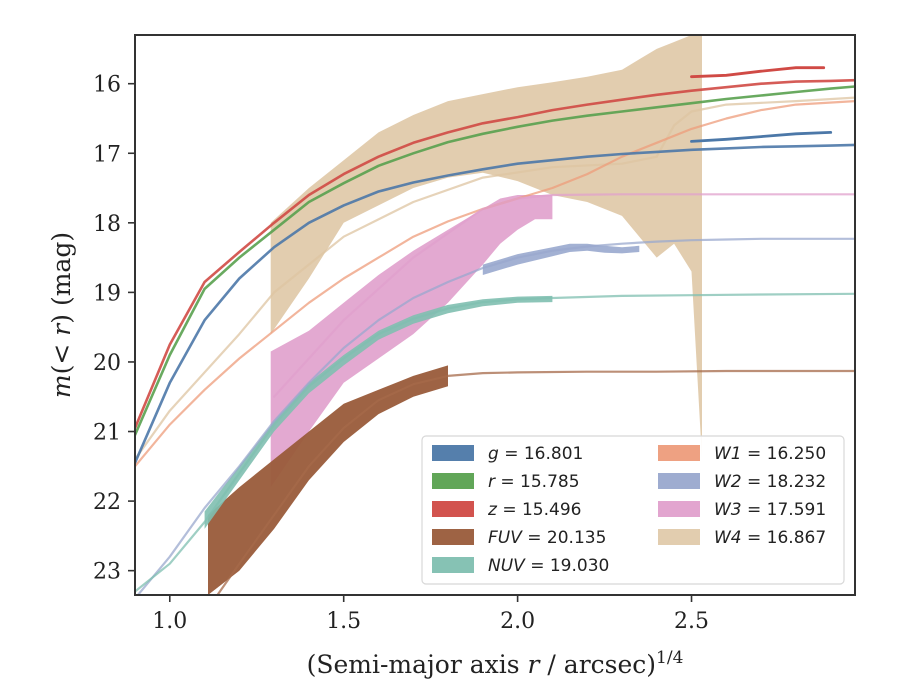  Describe the element at coordinates (691, 621) in the screenshot. I see `x-tick-label: 2.5` at that location.